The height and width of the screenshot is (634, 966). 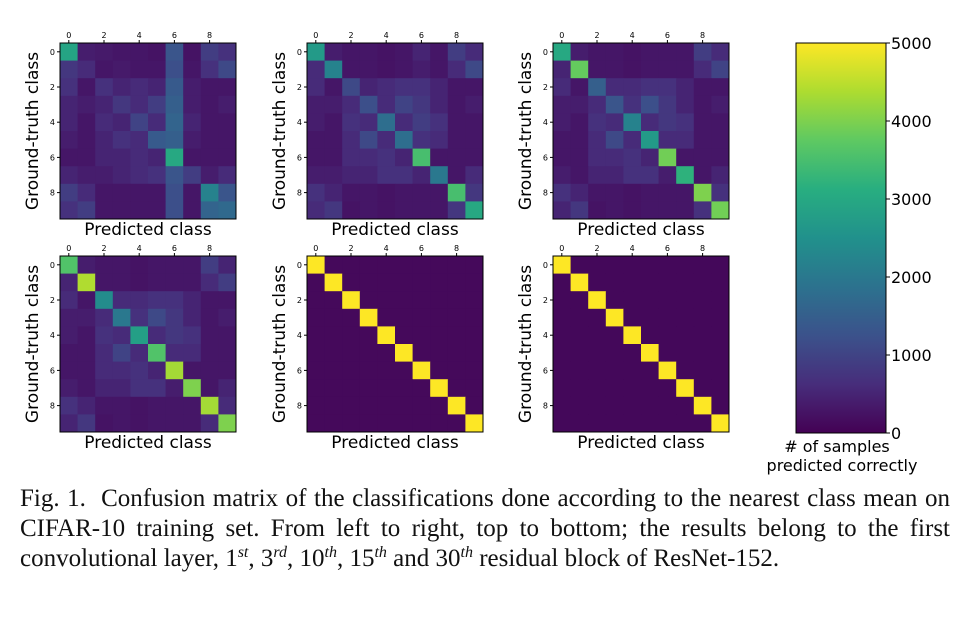 What do you see at coordinates (330, 552) in the screenshot?
I see `caption-ordinal-suffix: th` at bounding box center [330, 552].